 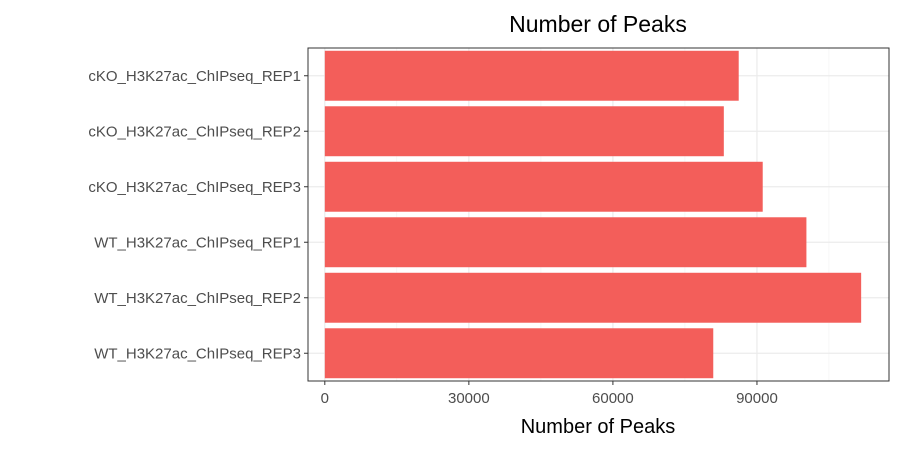 What do you see at coordinates (469, 398) in the screenshot?
I see `x-tick-label: 30000` at bounding box center [469, 398].